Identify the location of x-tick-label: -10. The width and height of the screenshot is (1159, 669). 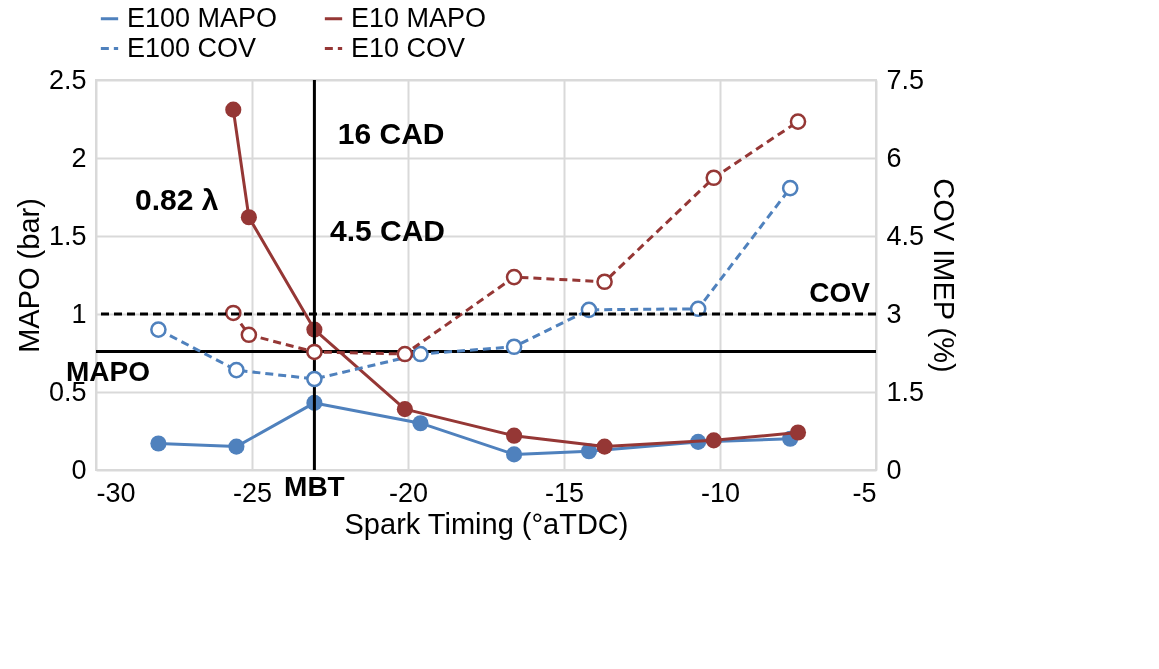
(720, 492).